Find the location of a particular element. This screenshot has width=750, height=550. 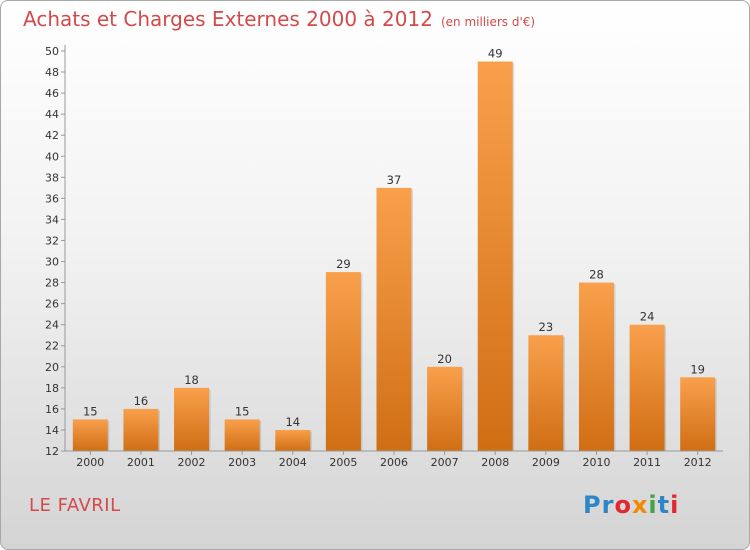

x-tick-label: 2005 is located at coordinates (343, 462).